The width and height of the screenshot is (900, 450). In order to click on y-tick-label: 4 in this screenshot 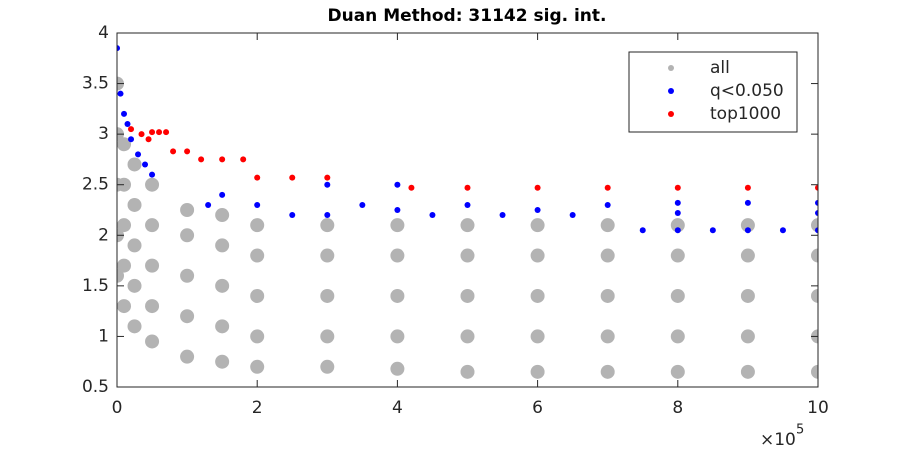, I will do `click(103, 33)`.